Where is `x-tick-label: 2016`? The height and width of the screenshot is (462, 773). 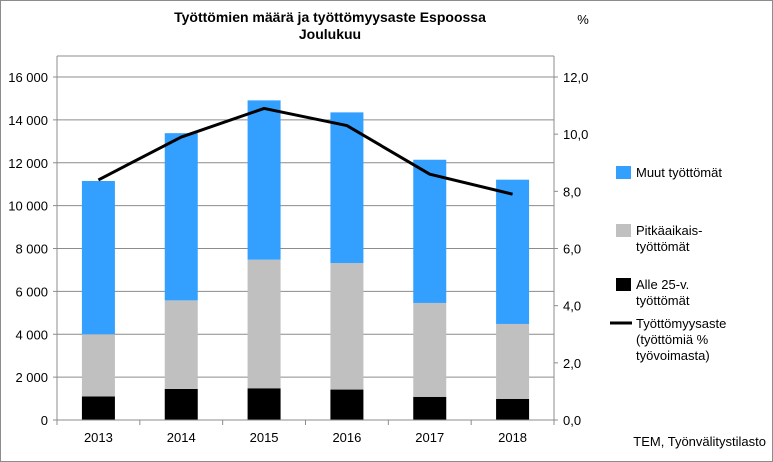 x-tick-label: 2016 is located at coordinates (346, 437).